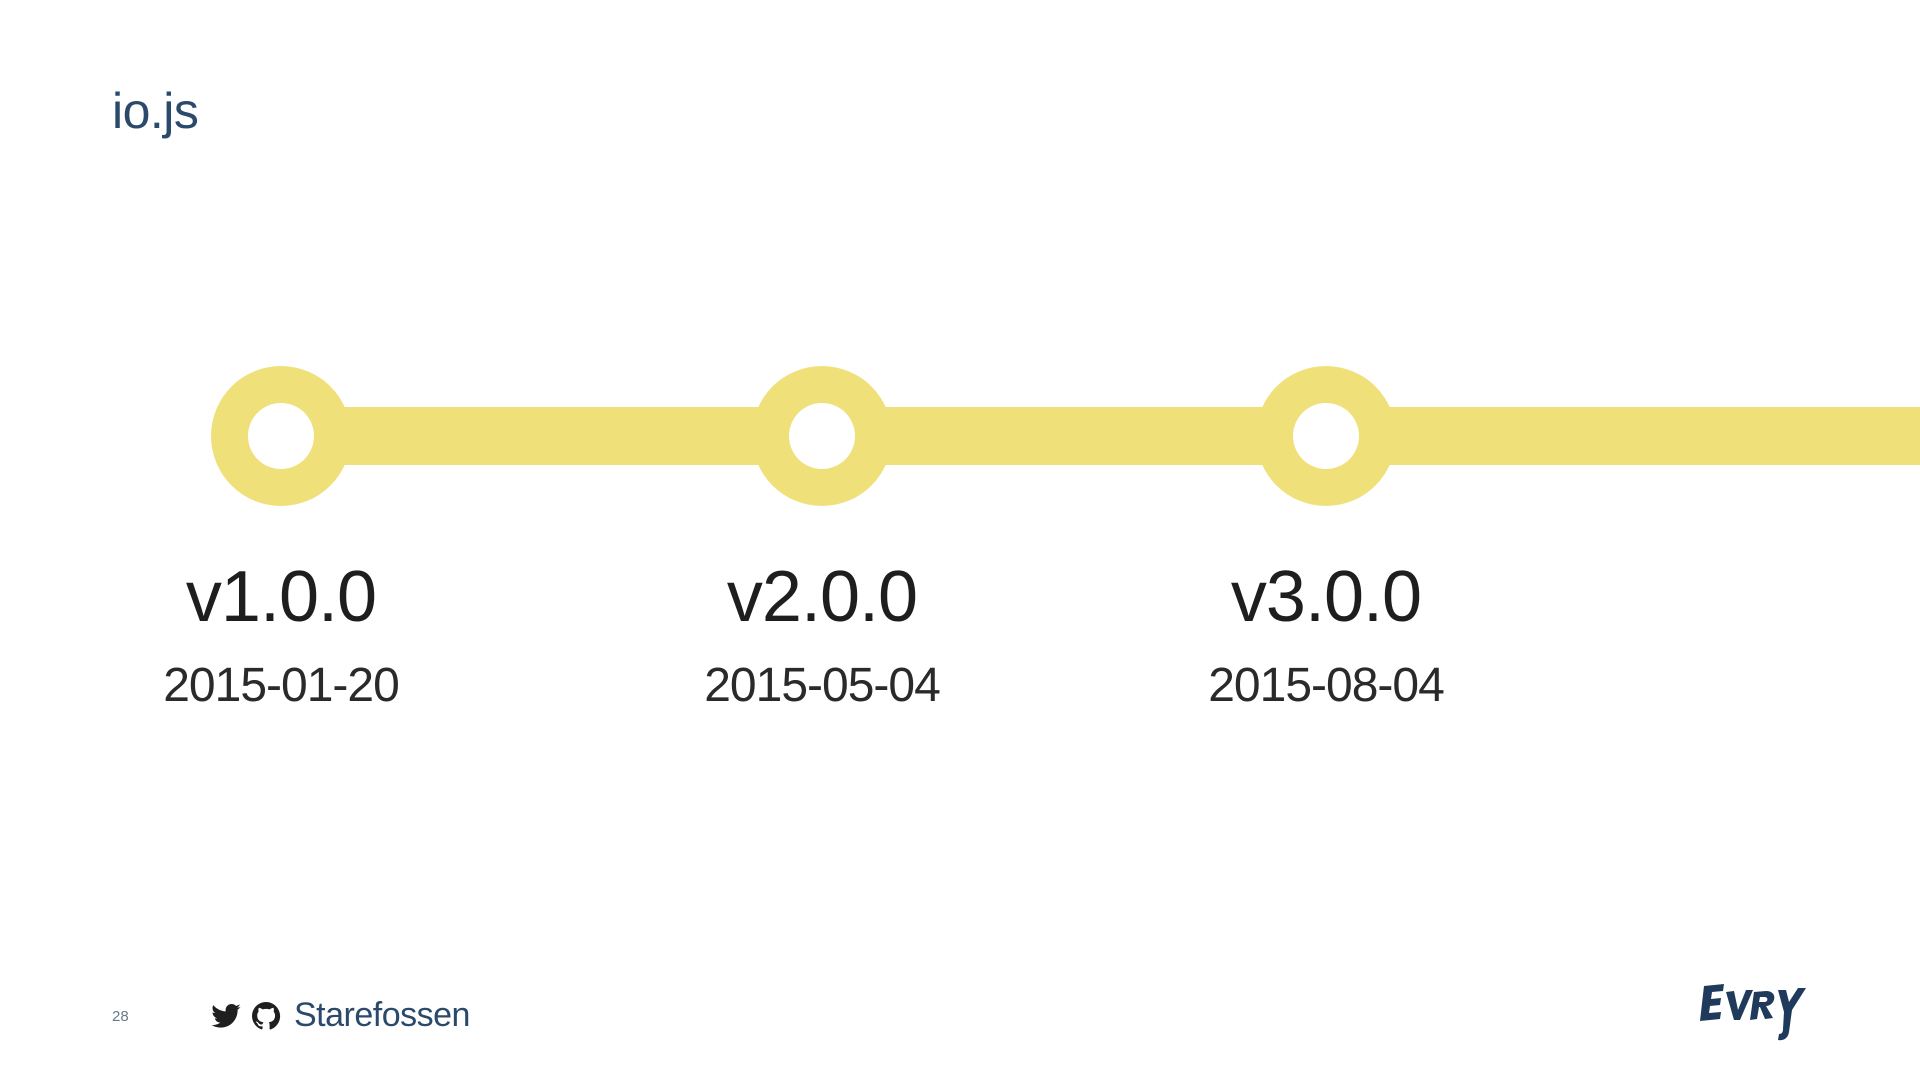 This screenshot has width=1920, height=1080. What do you see at coordinates (281, 685) in the screenshot?
I see `milestone-date: 2015-01-20` at bounding box center [281, 685].